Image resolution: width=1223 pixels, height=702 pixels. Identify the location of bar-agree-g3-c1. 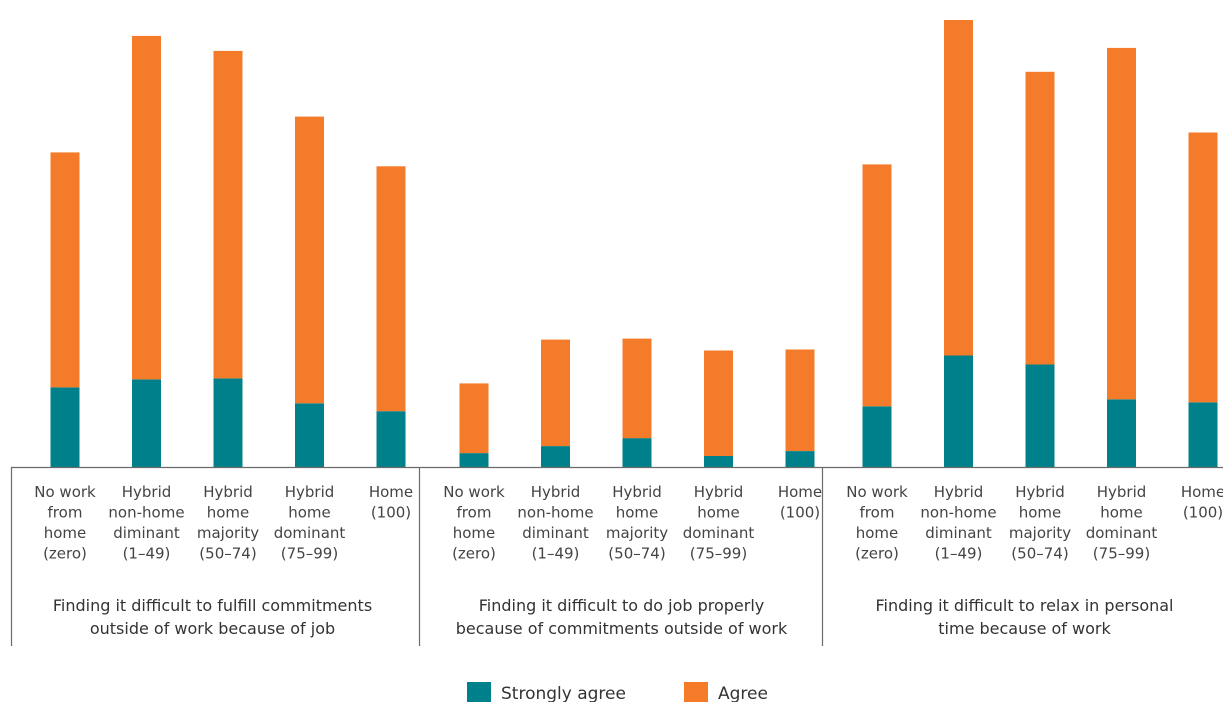
(877, 285).